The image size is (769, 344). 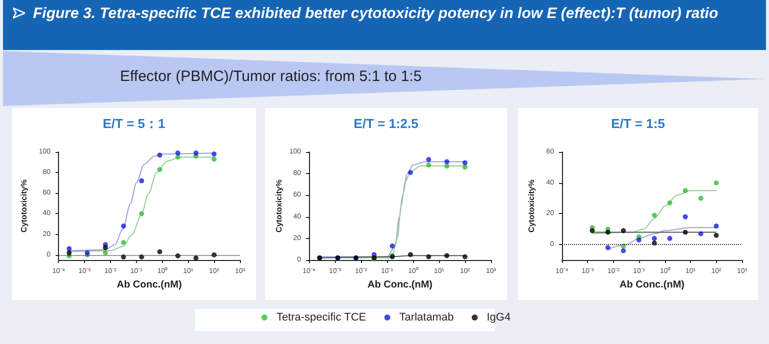 What do you see at coordinates (638, 123) in the screenshot?
I see `chart-title: E/T = 1:5` at bounding box center [638, 123].